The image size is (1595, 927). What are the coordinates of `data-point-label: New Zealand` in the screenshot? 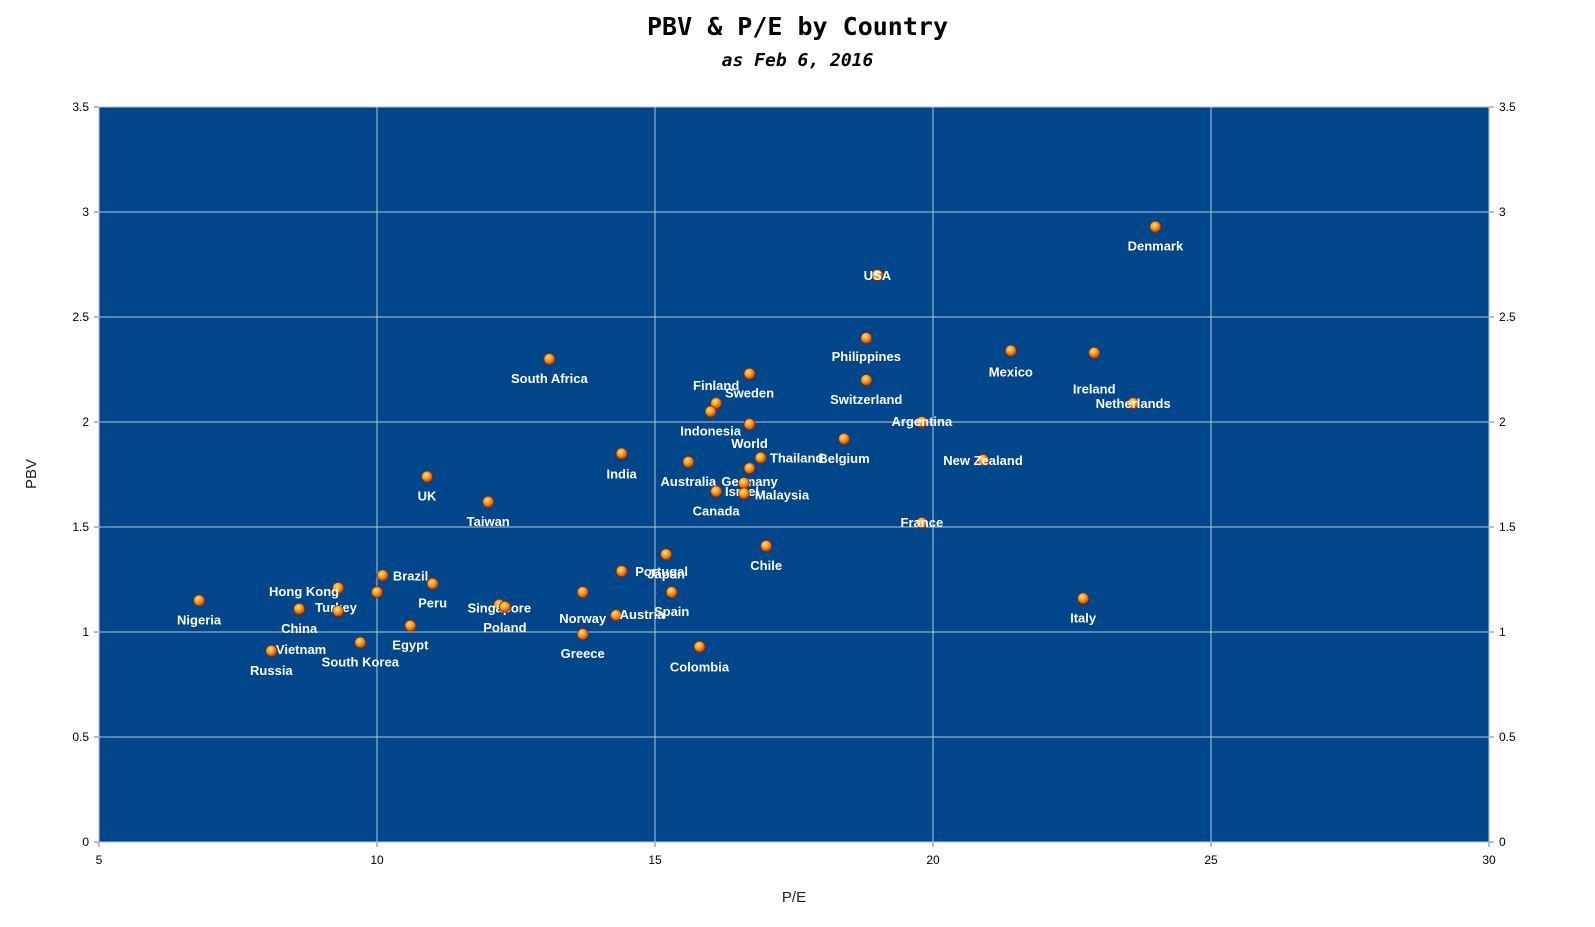 It's located at (983, 460).